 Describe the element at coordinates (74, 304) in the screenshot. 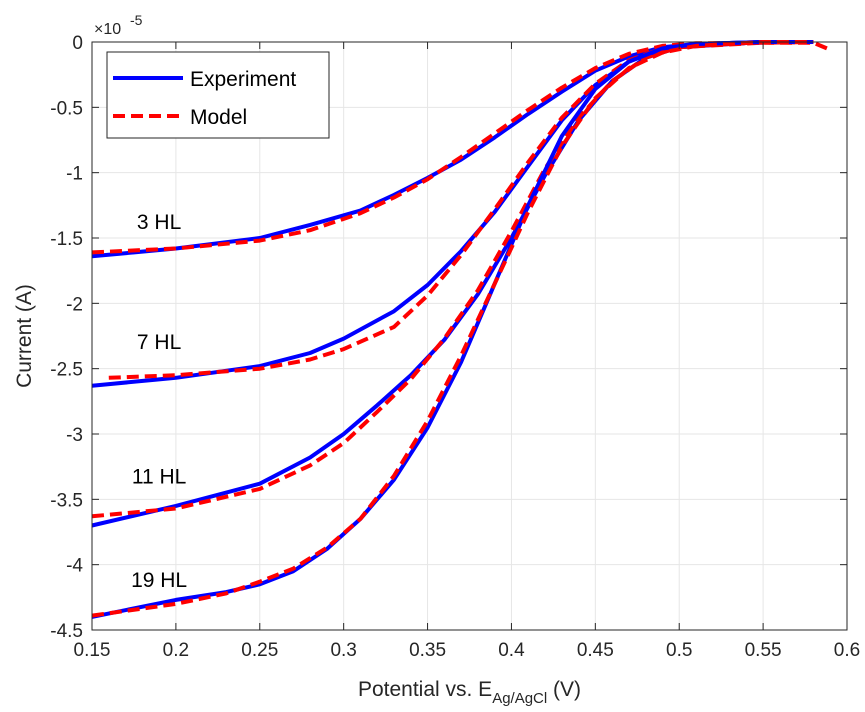

I see `y-tick-label: -2` at that location.